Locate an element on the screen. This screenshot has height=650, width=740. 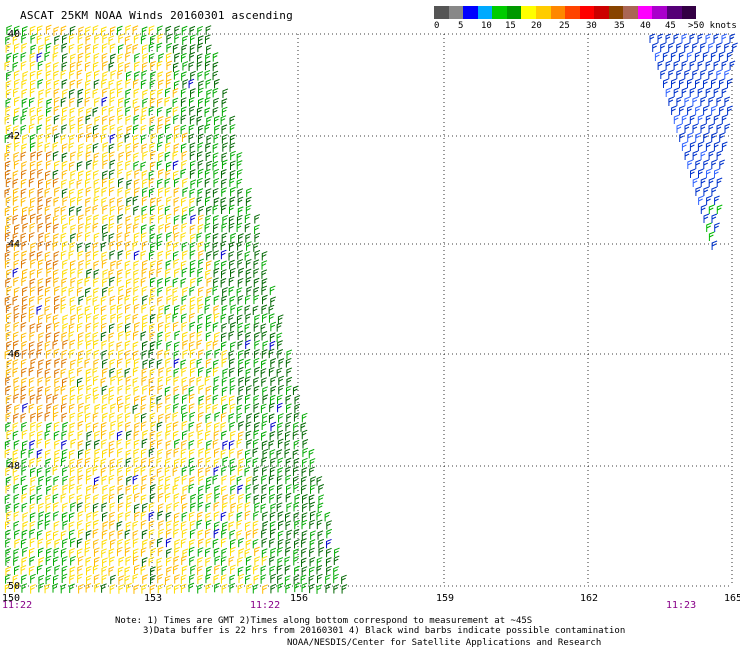
colorbar-label: 0 is located at coordinates (437, 26).